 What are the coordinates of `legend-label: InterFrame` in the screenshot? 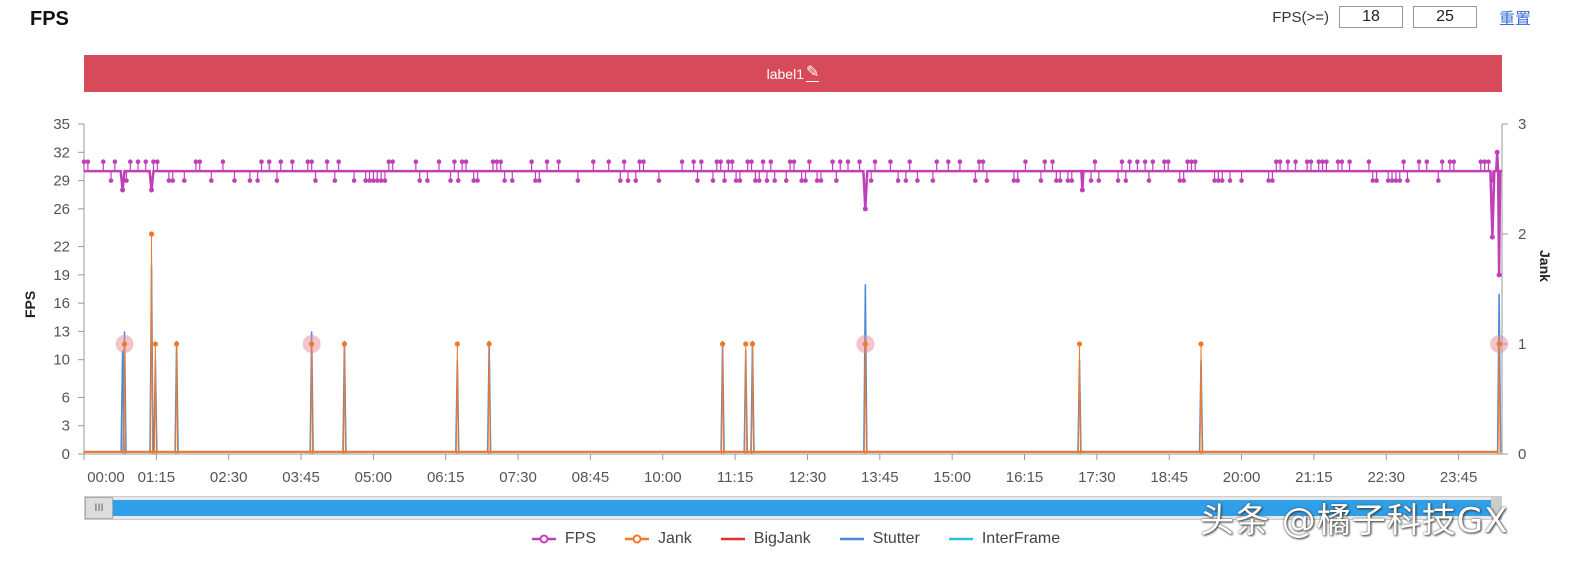 It's located at (1021, 538).